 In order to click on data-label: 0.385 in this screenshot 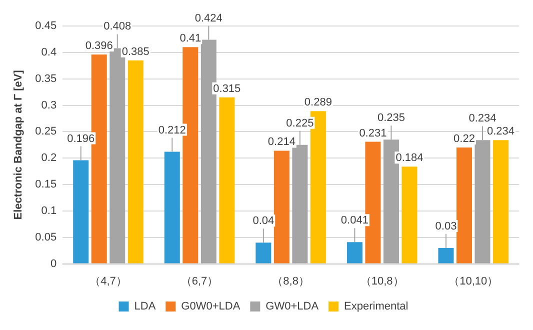, I will do `click(136, 52)`.